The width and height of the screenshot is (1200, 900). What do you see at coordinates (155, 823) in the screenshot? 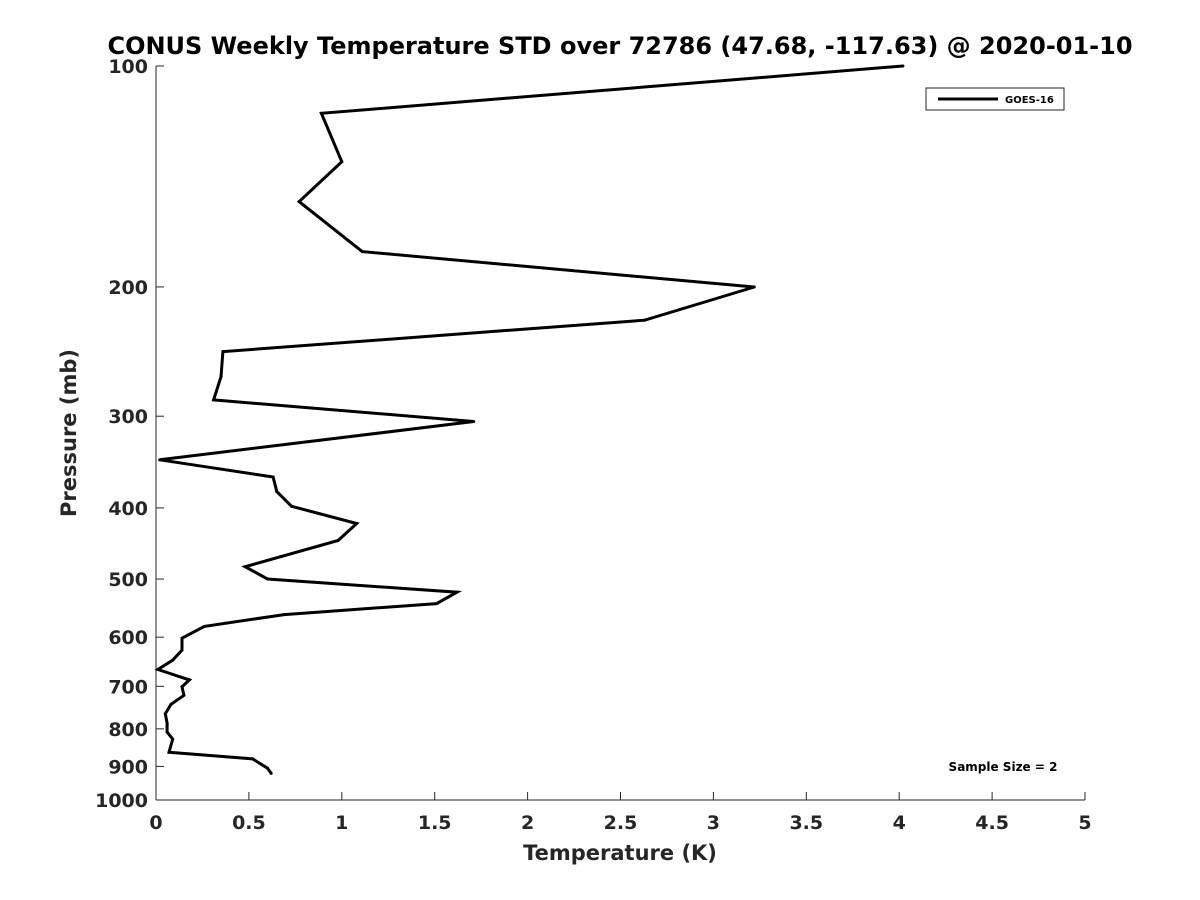
I see `x-tick-label: 0` at bounding box center [155, 823].